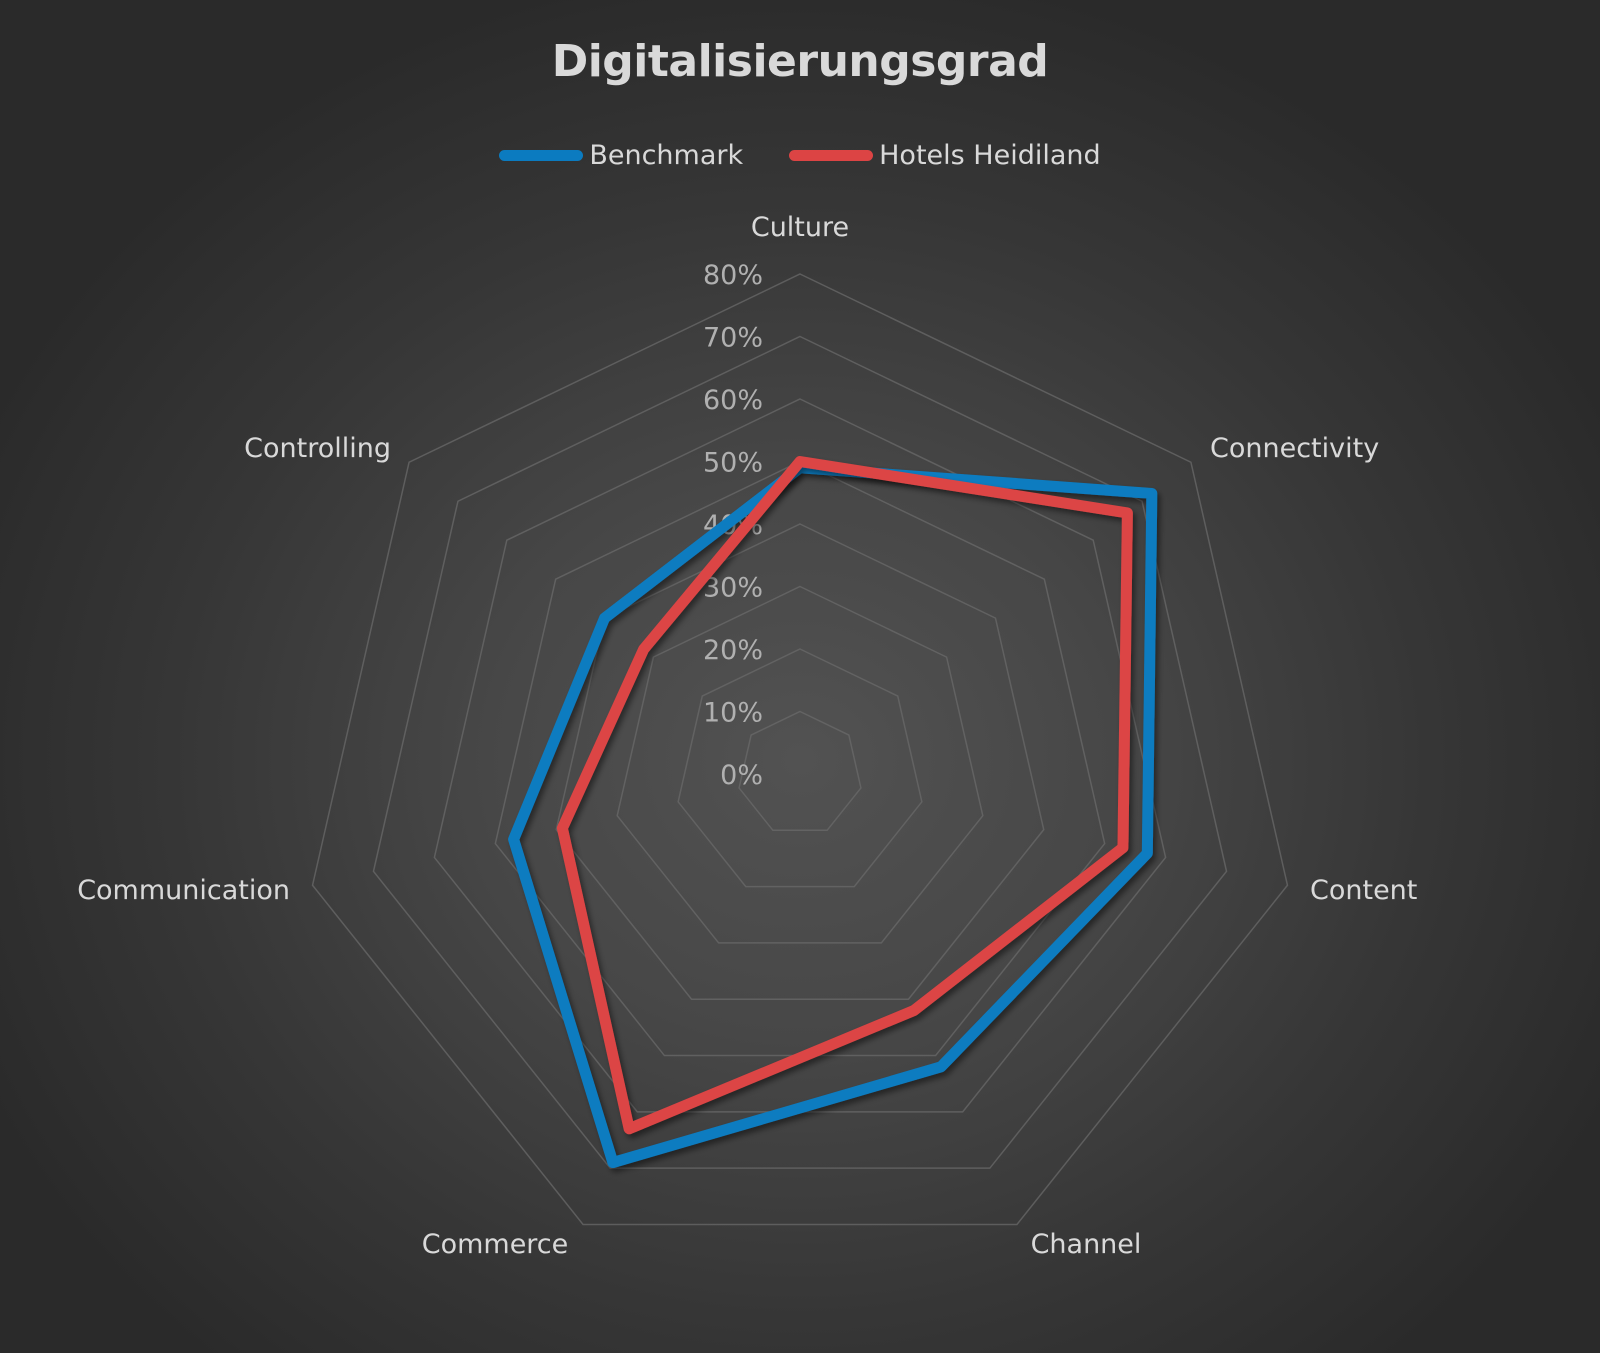 This screenshot has width=1600, height=1353. Describe the element at coordinates (990, 155) in the screenshot. I see `legend-label-hotels-heidiland: Hotels Heidiland` at that location.